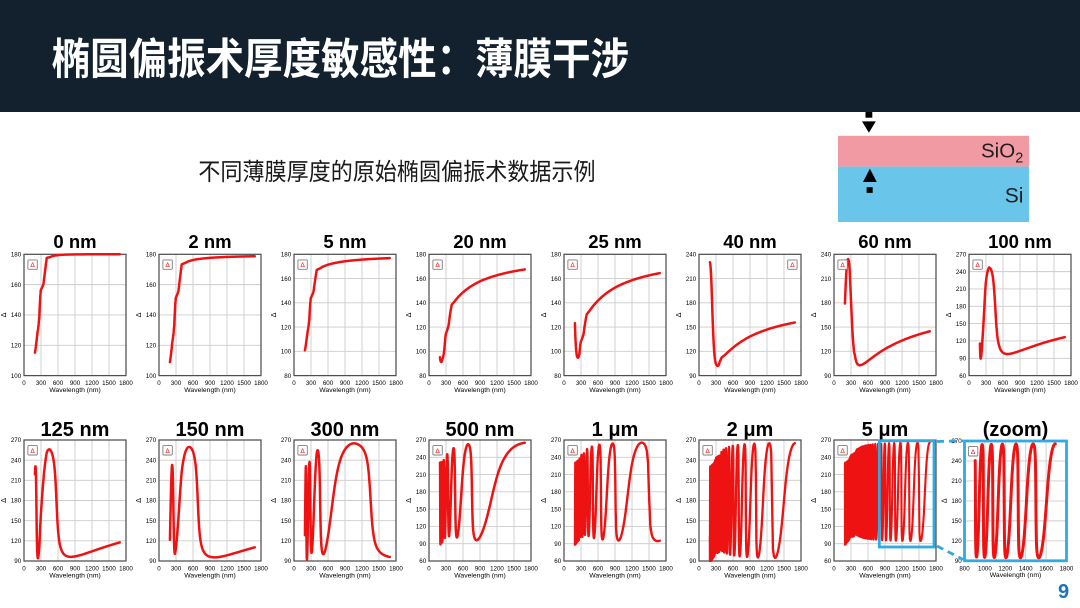  Describe the element at coordinates (964, 568) in the screenshot. I see `svg-text: 800` at that location.